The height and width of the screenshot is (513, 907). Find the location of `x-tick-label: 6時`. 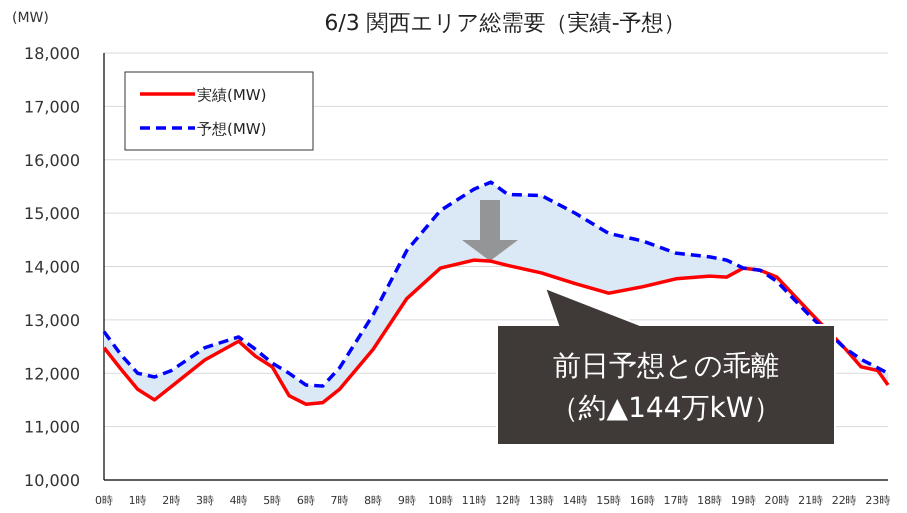

x-tick-label: 6時 is located at coordinates (305, 500).